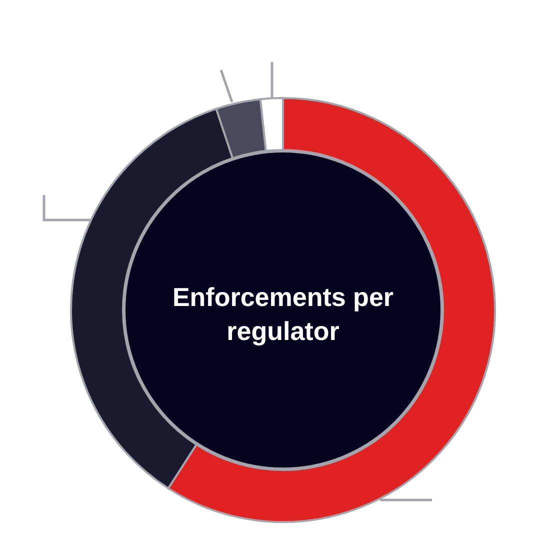  What do you see at coordinates (283, 314) in the screenshot?
I see `text: Enforcements per regulator` at bounding box center [283, 314].